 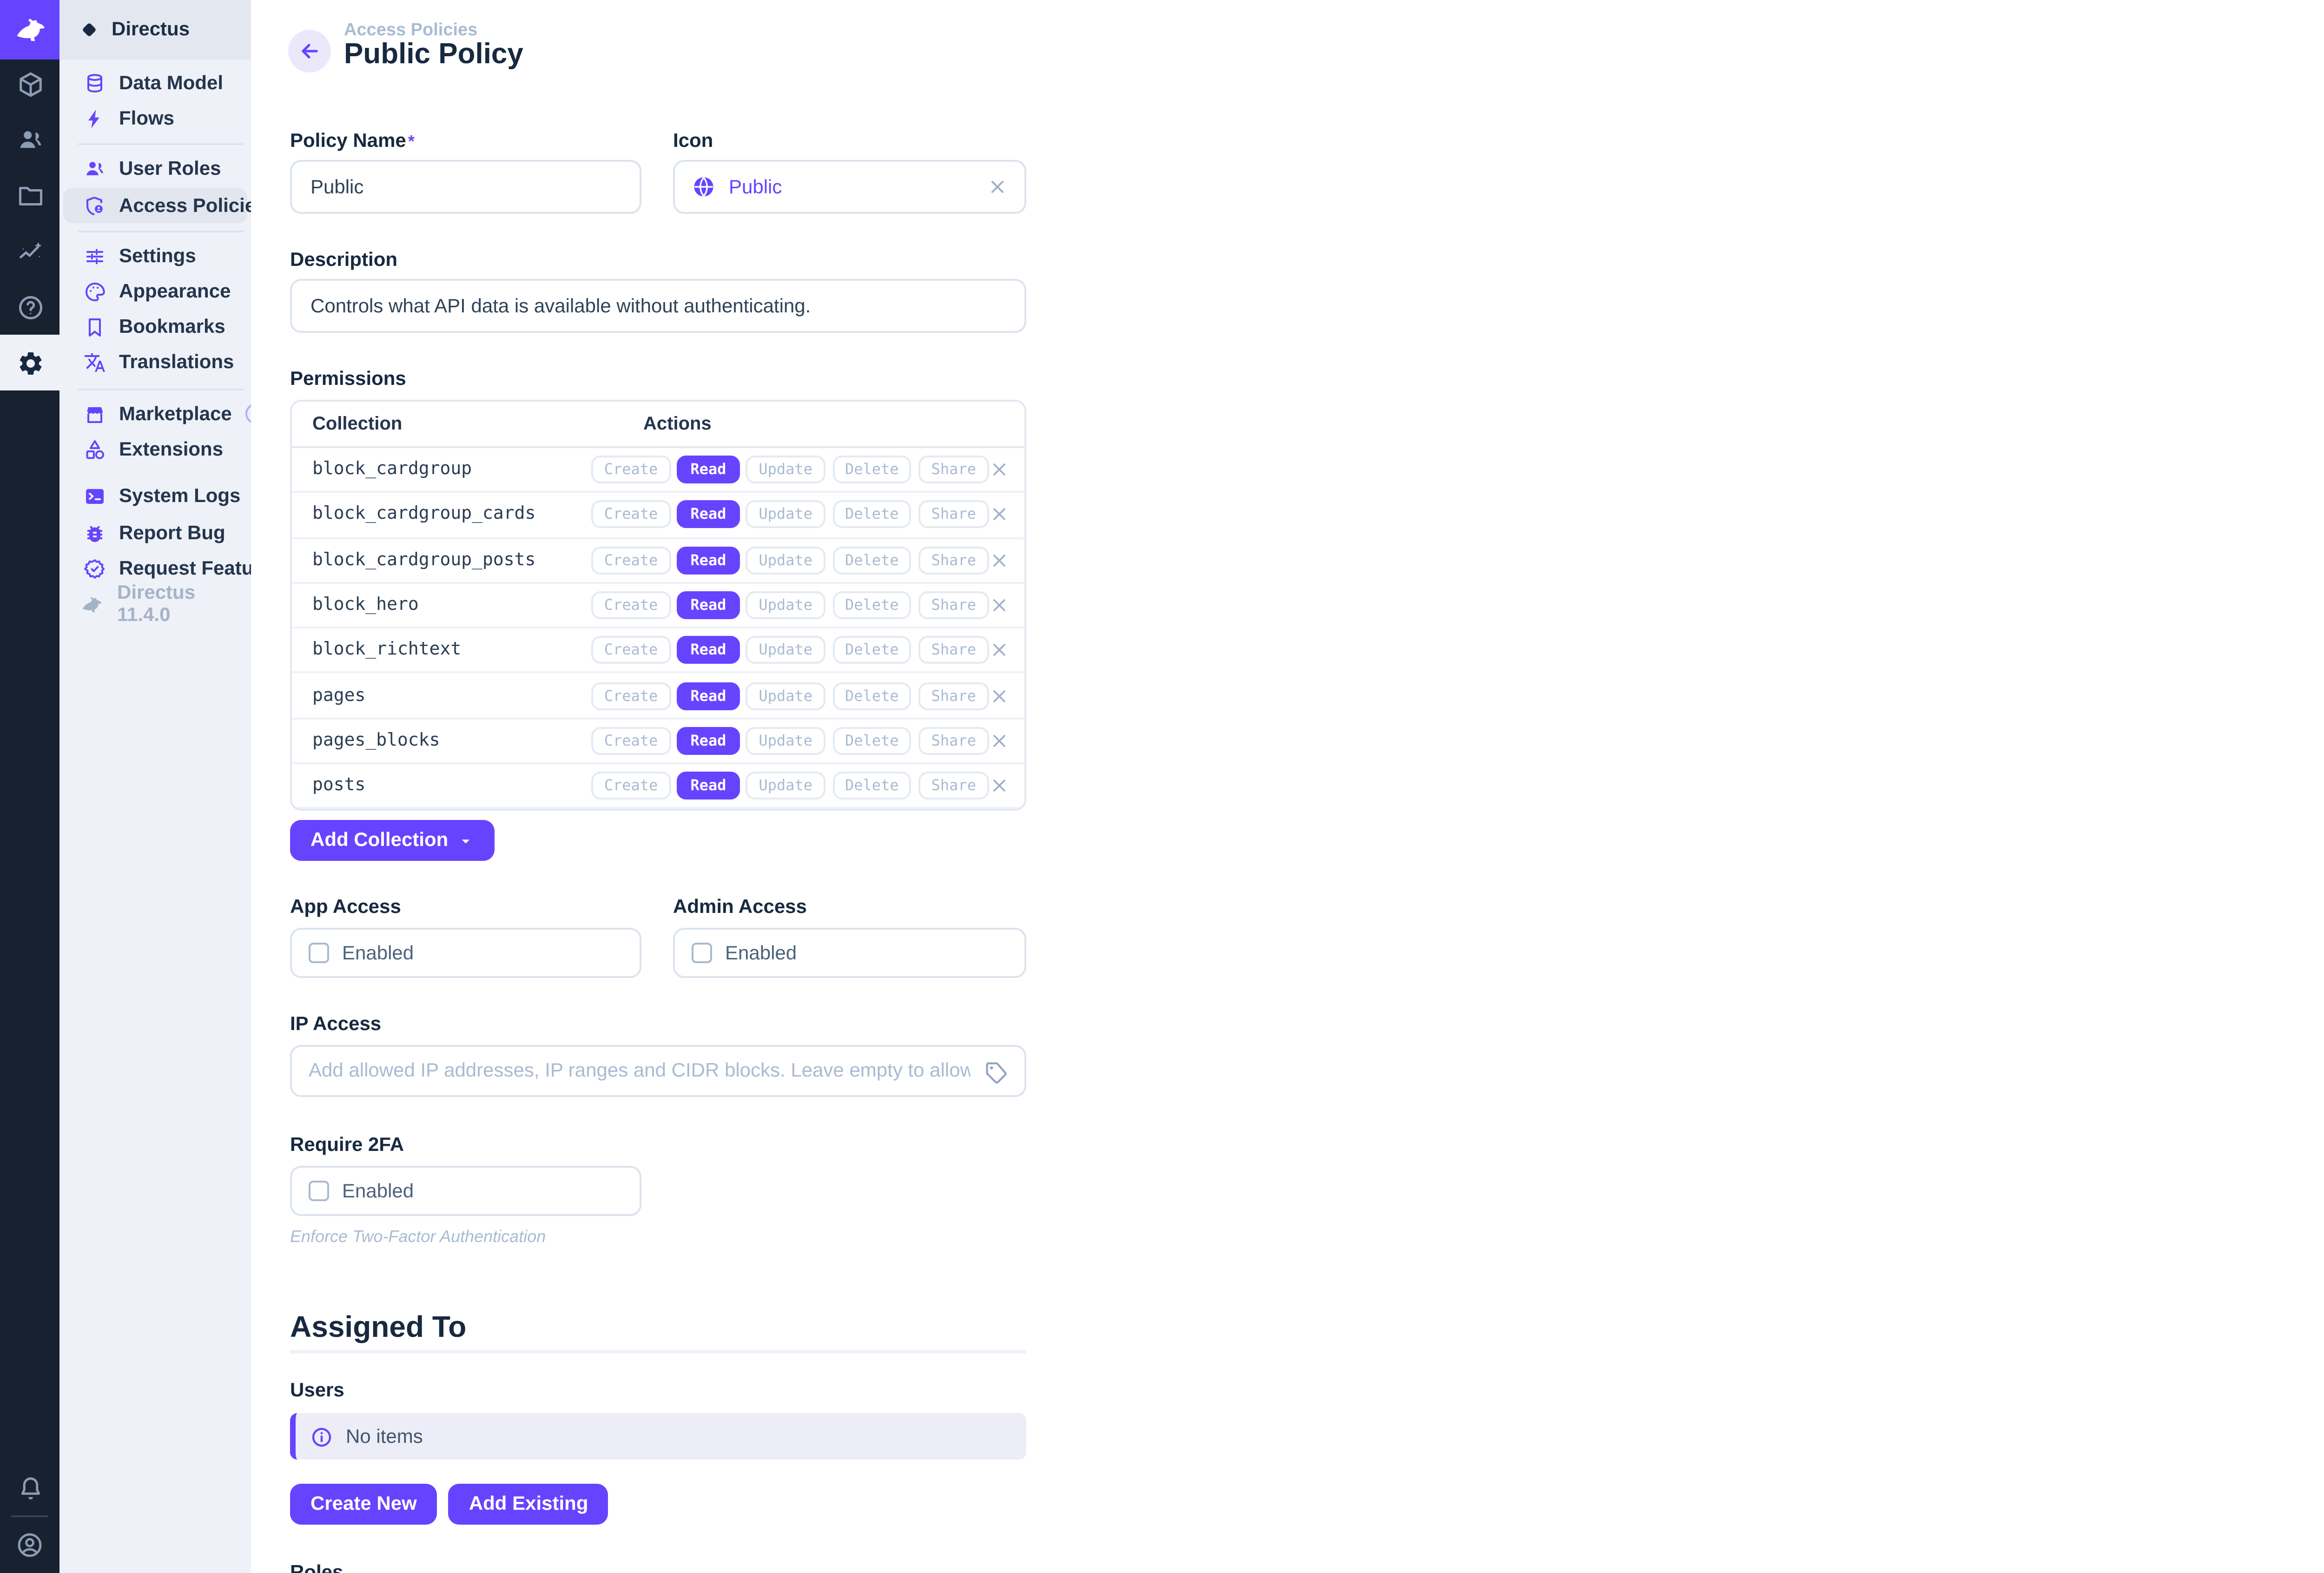 What do you see at coordinates (465, 187) in the screenshot?
I see `policy-name-input` at bounding box center [465, 187].